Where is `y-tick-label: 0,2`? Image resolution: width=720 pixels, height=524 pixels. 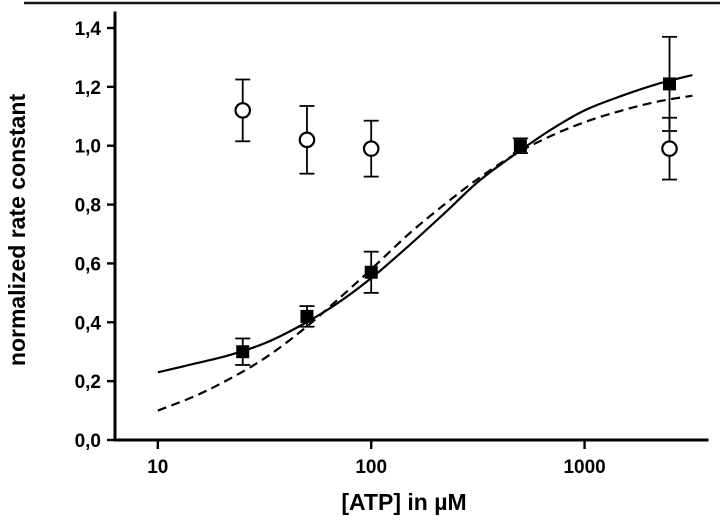
y-tick-label: 0,2 is located at coordinates (88, 382).